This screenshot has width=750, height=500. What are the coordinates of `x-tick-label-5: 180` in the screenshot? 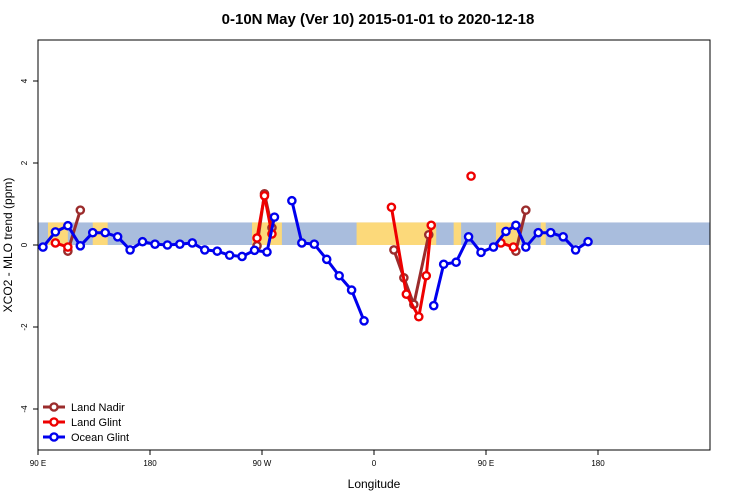 It's located at (598, 463).